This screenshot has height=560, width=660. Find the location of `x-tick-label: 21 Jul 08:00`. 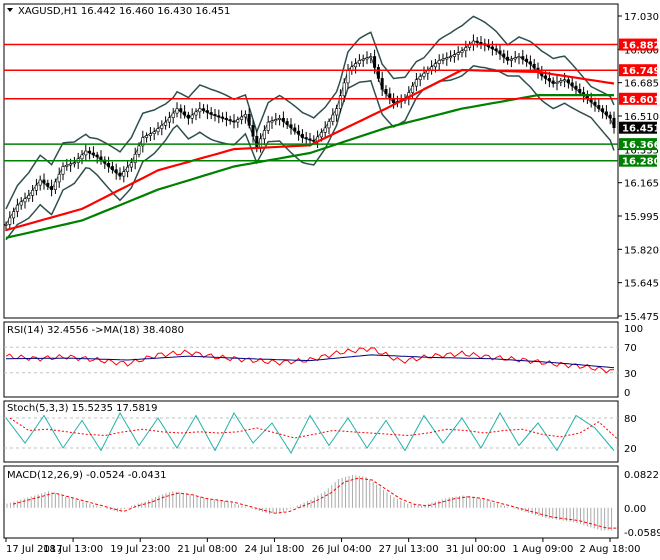

x-tick-label: 21 Jul 08:00 is located at coordinates (207, 549).